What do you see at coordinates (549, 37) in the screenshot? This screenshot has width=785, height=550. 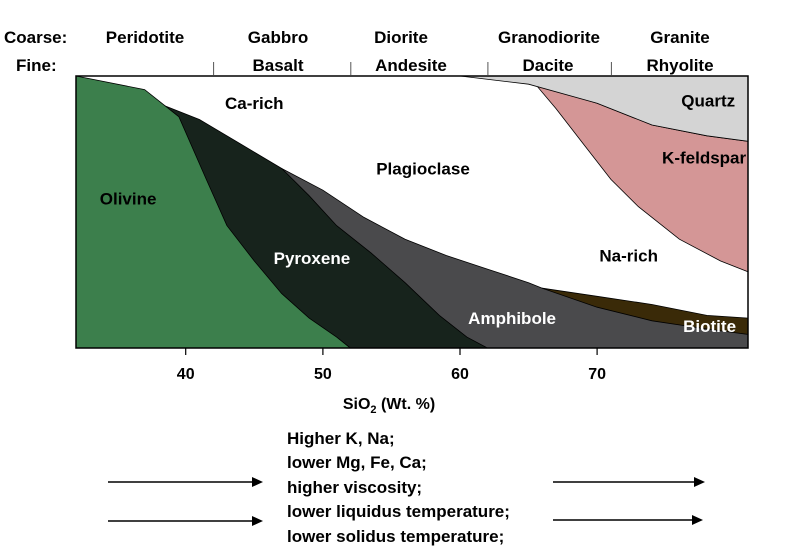 I see `coarse-rock-granodiorite: Granodiorite` at bounding box center [549, 37].